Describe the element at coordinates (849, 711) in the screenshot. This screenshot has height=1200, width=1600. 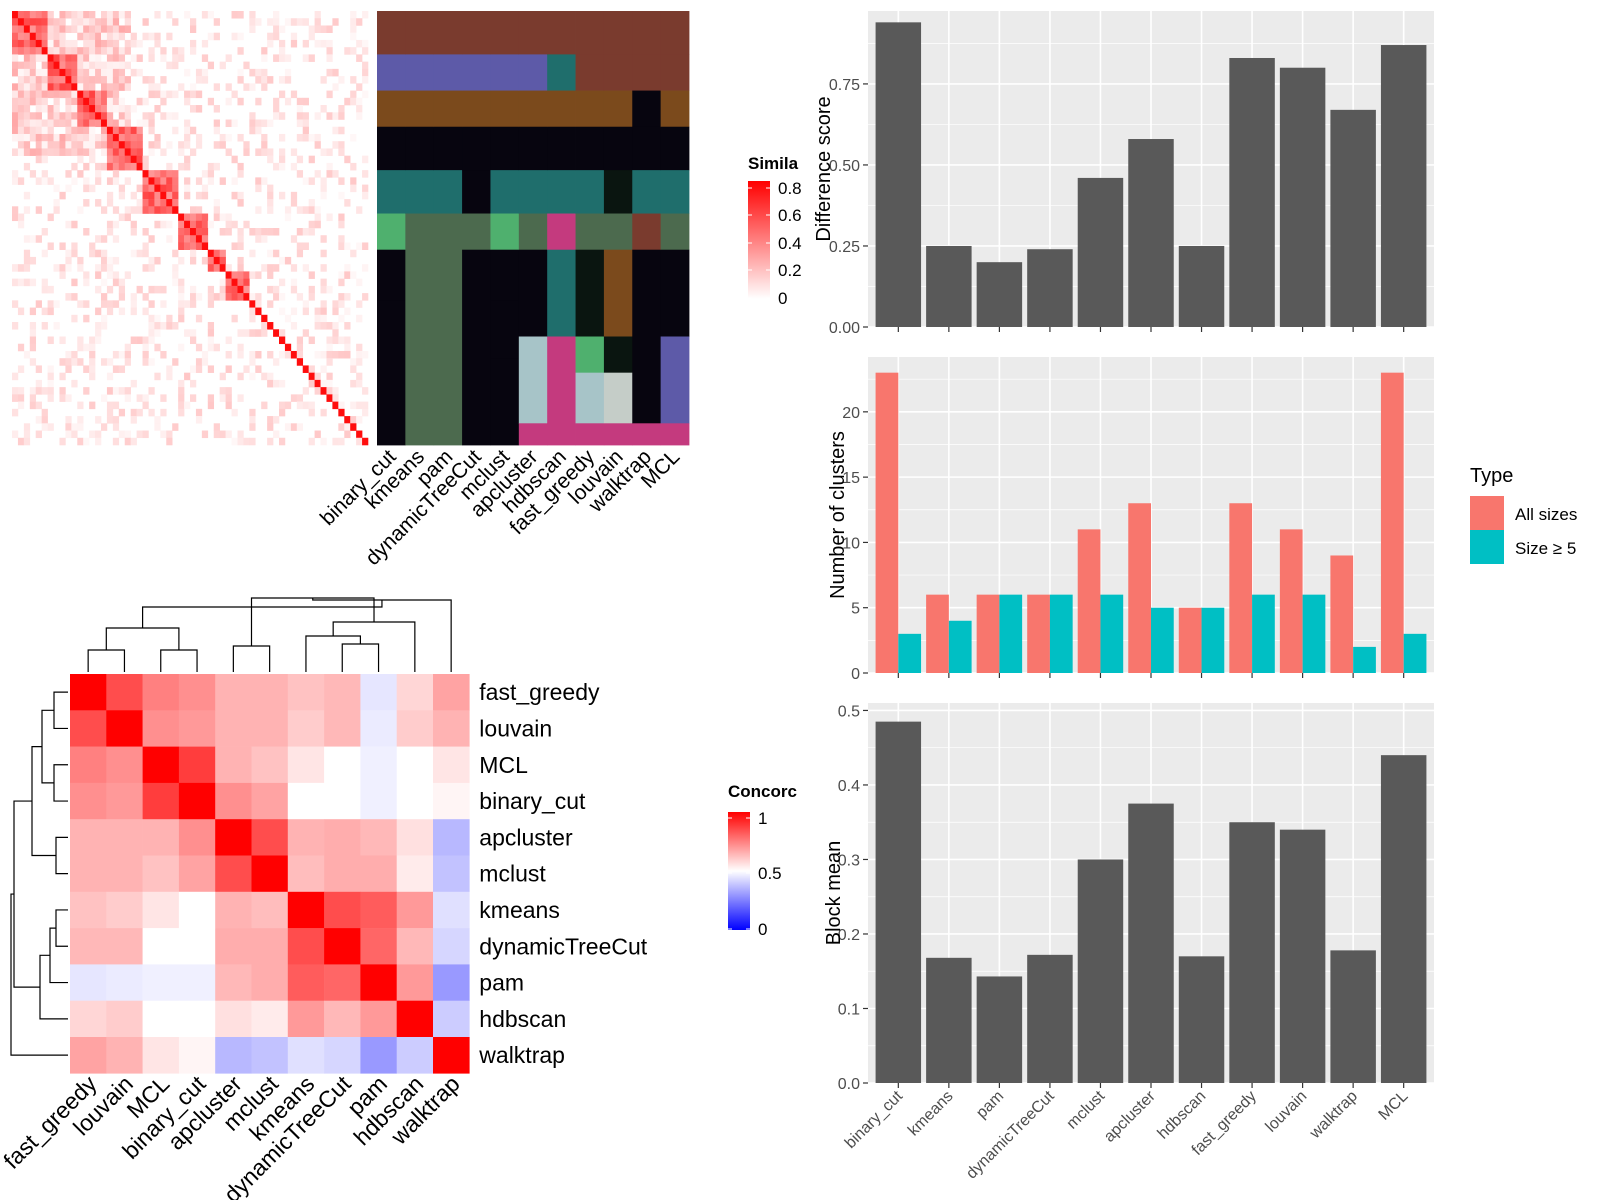
I see `y-tick-label: 0.5` at that location.